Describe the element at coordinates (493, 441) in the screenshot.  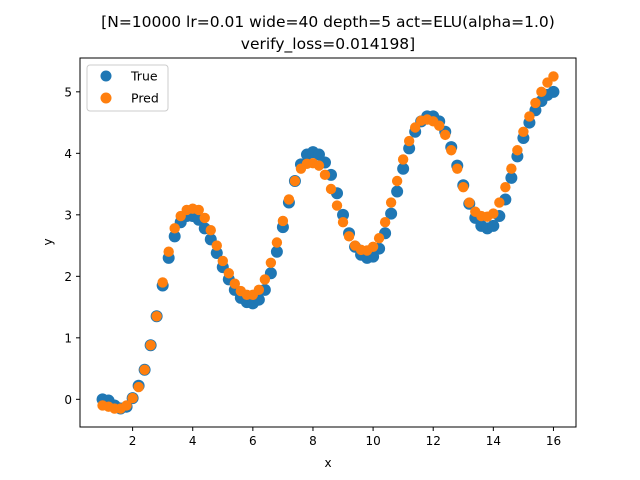
I see `x-tick-label: 14` at that location.